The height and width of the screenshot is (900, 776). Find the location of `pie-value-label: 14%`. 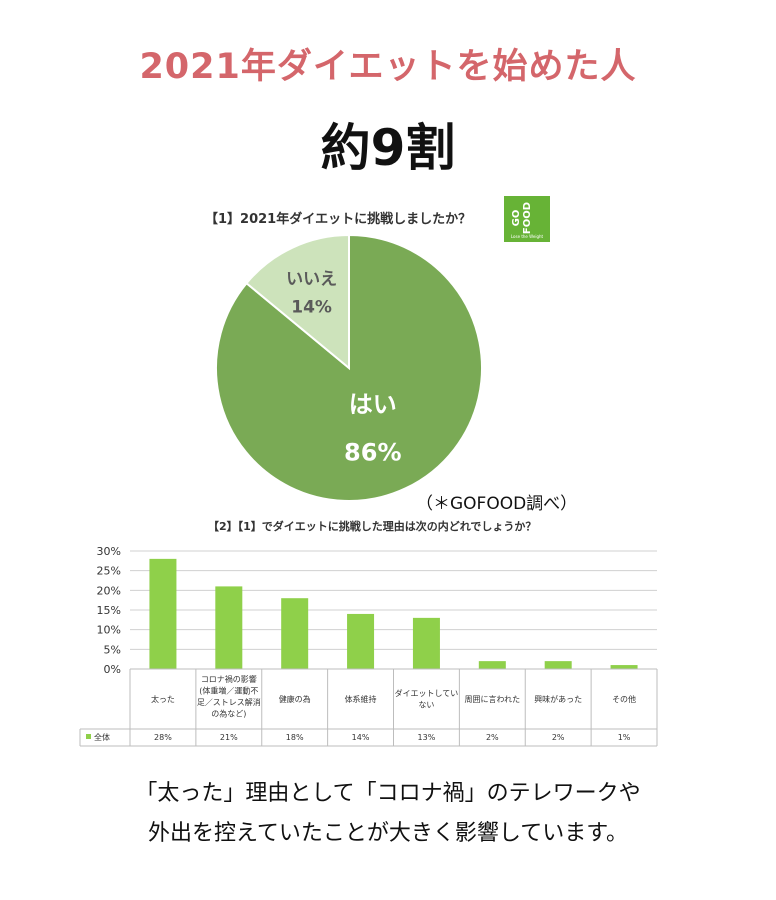

pie-value-label: 14% is located at coordinates (311, 308).